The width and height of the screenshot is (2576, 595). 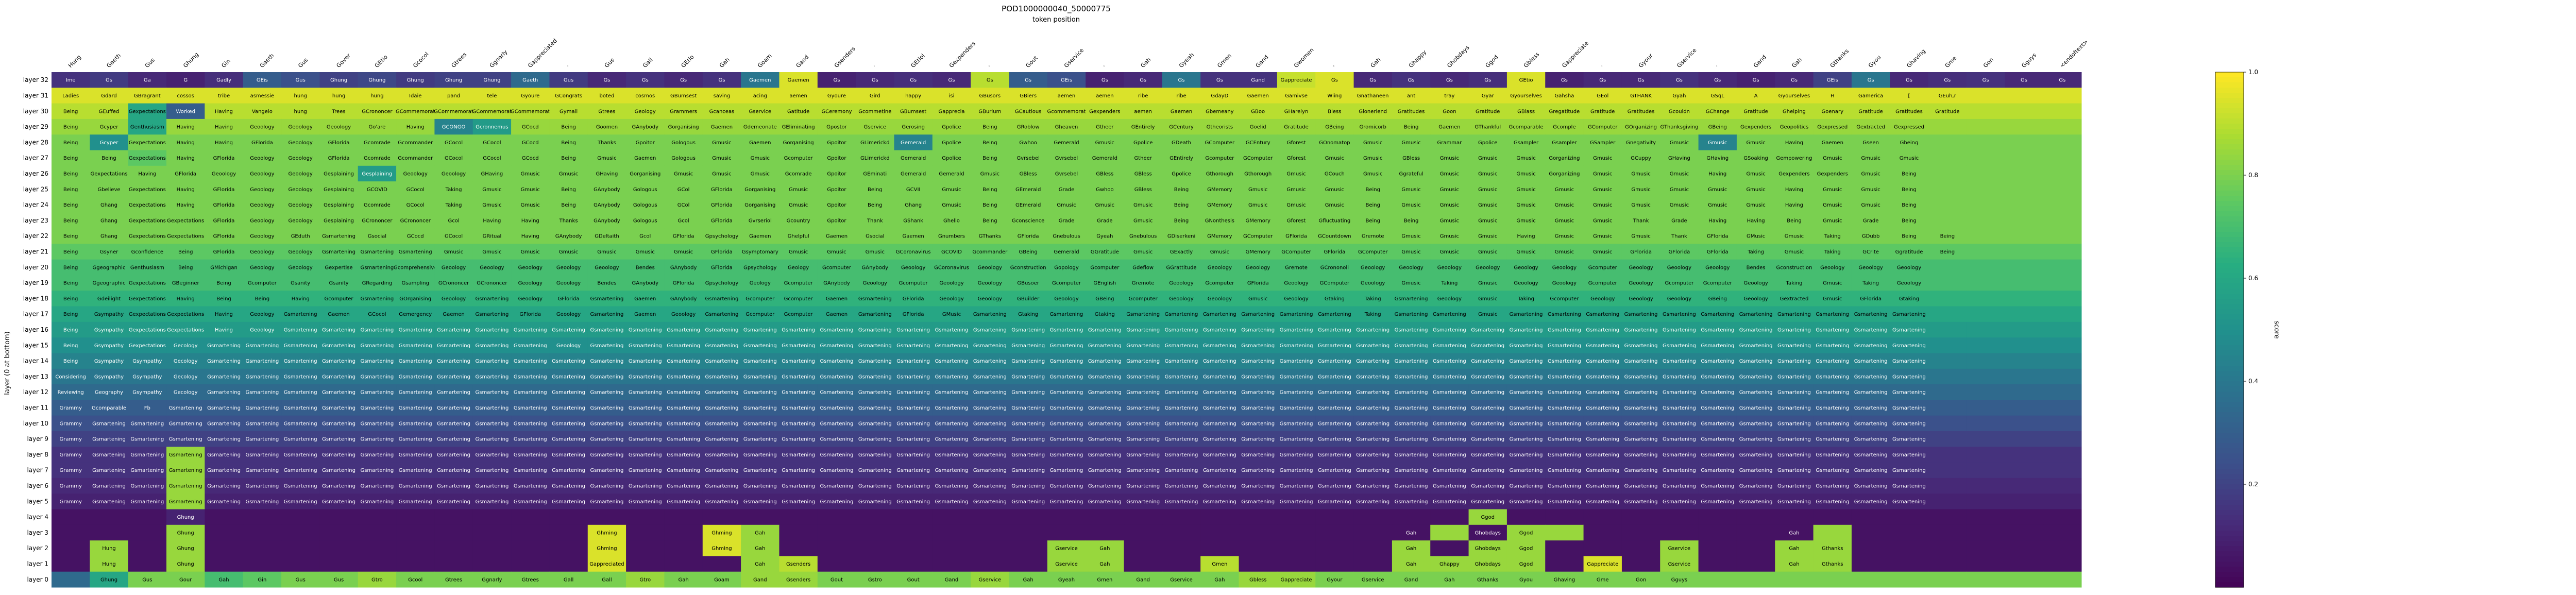 I want to click on cell-label: Gcouldn, so click(x=1679, y=111).